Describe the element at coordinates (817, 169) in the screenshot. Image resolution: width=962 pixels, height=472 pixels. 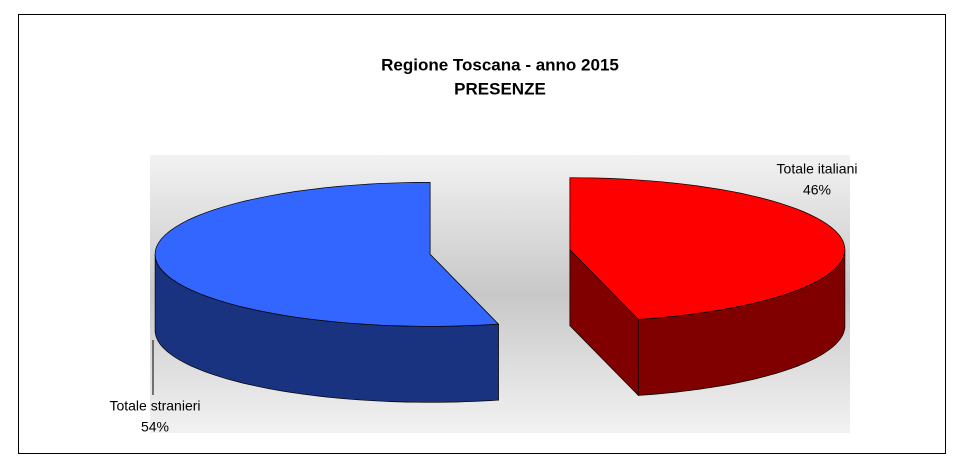
I see `slice-label: Totale italiani` at that location.